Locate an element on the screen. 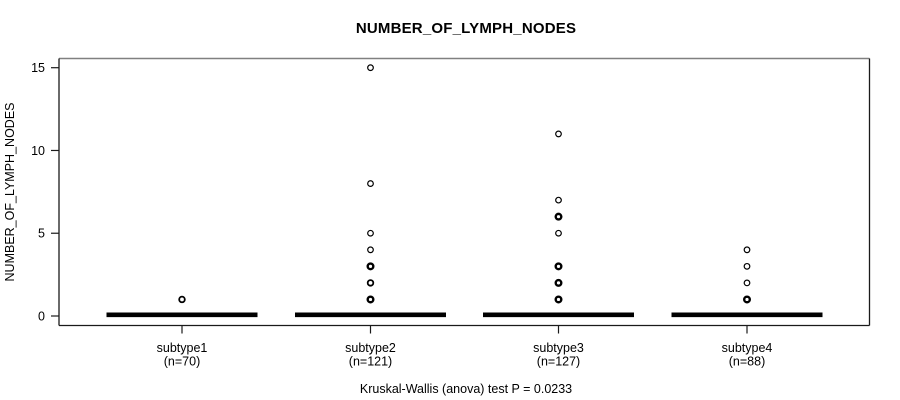  y-tick-label: 0 is located at coordinates (41, 317).